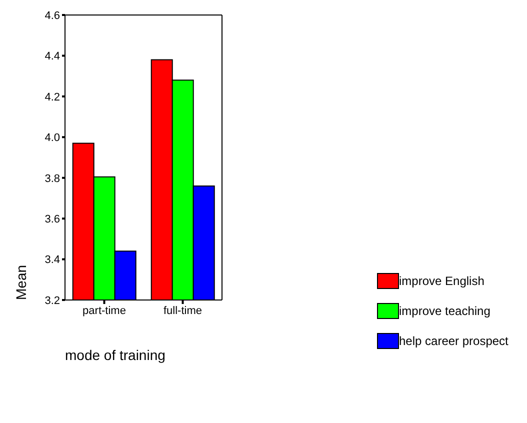 Image resolution: width=527 pixels, height=423 pixels. Describe the element at coordinates (21, 282) in the screenshot. I see `y-axis-title: Mean` at that location.